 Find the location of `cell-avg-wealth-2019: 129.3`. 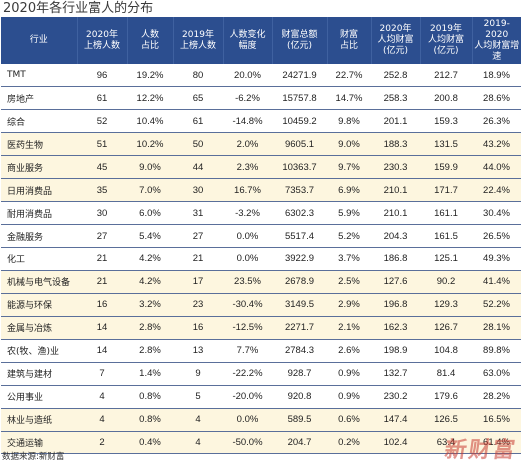

cell-avg-wealth-2019: 129.3 is located at coordinates (446, 305).